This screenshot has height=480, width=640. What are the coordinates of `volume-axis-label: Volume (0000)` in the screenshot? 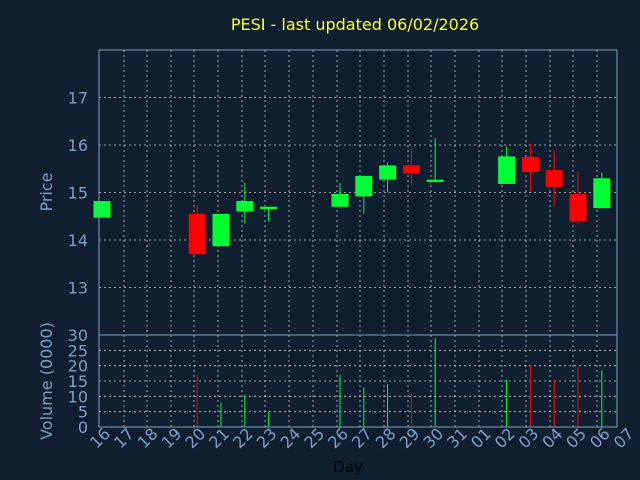 It's located at (46, 381).